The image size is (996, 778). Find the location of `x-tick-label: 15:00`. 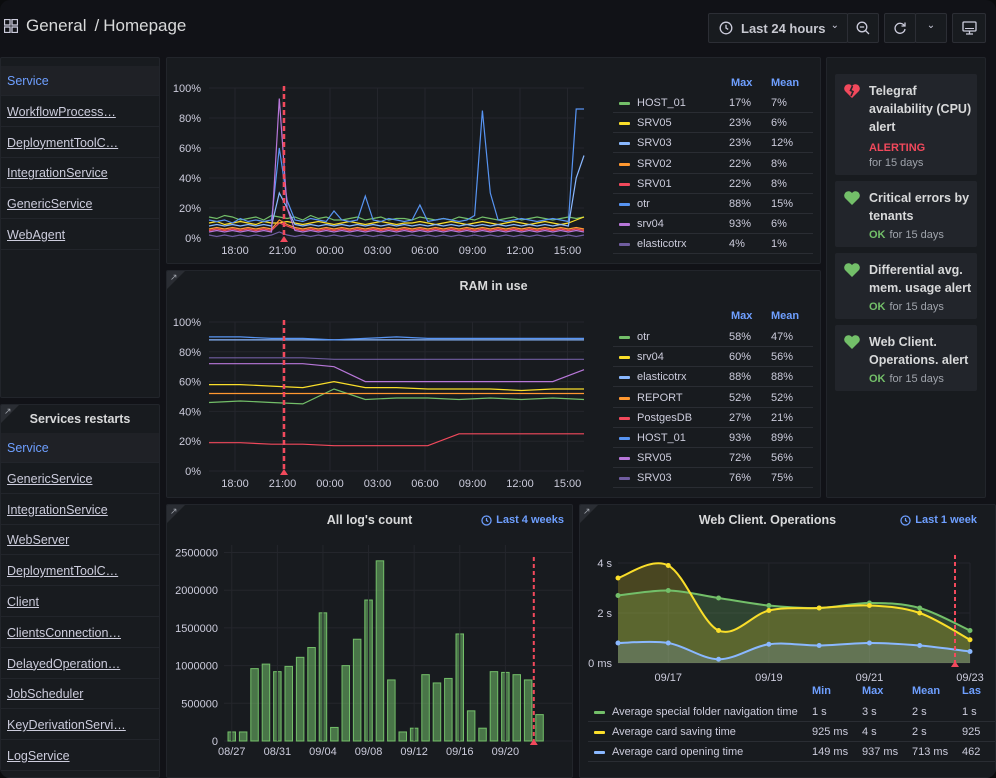

x-tick-label: 15:00 is located at coordinates (568, 484).